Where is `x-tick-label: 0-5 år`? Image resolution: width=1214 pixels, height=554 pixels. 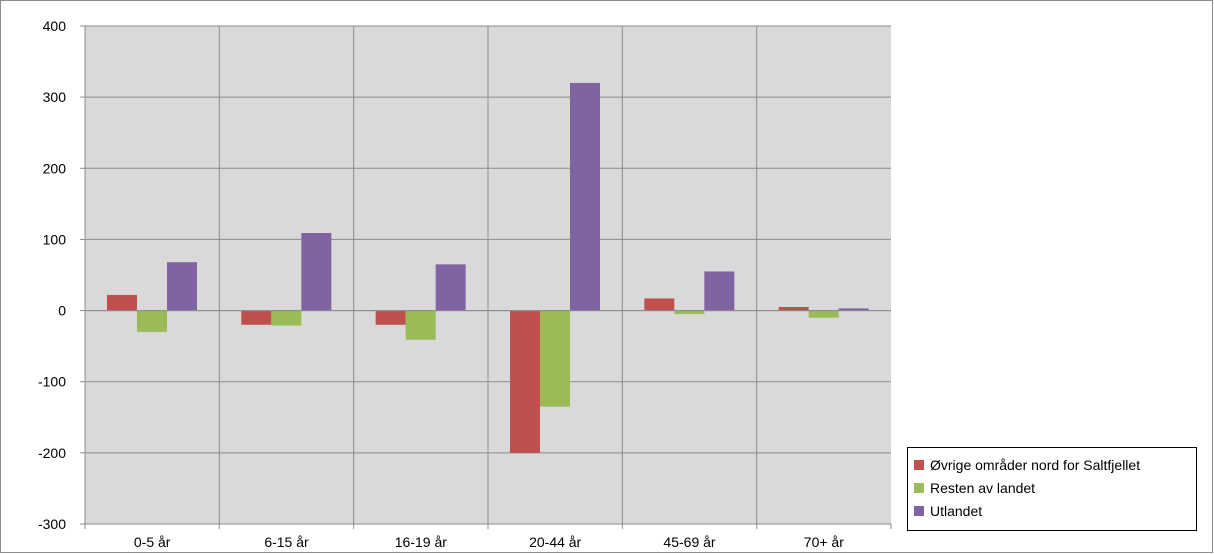
x-tick-label: 0-5 år is located at coordinates (152, 542).